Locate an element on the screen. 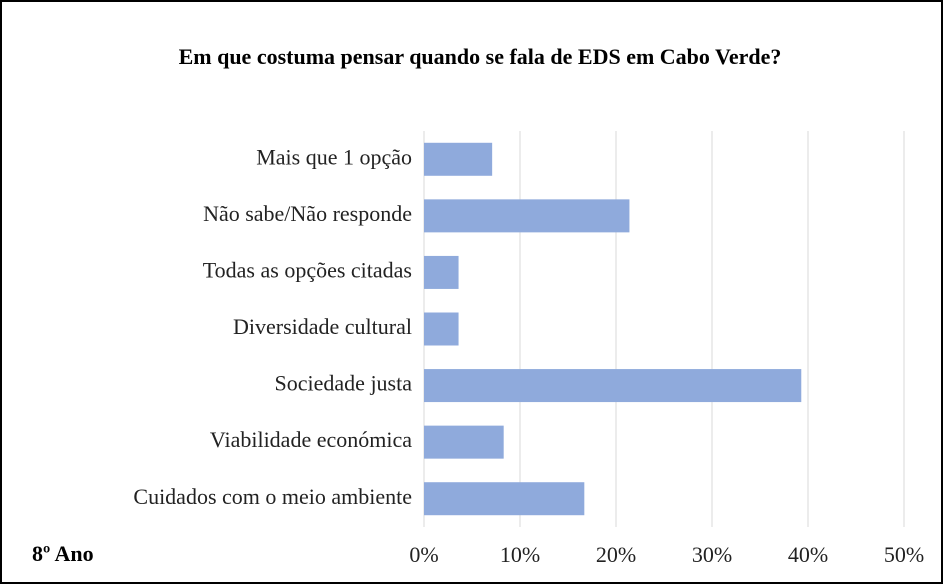  x-tick-label: 30% is located at coordinates (712, 554).